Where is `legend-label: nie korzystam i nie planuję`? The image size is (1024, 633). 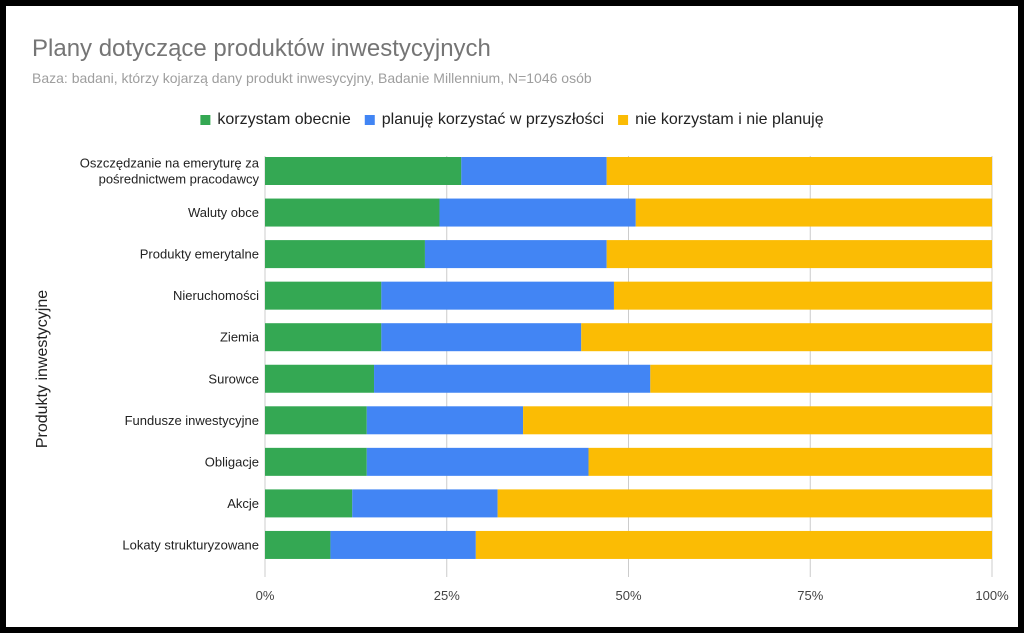
legend-label: nie korzystam i nie planuję is located at coordinates (729, 119).